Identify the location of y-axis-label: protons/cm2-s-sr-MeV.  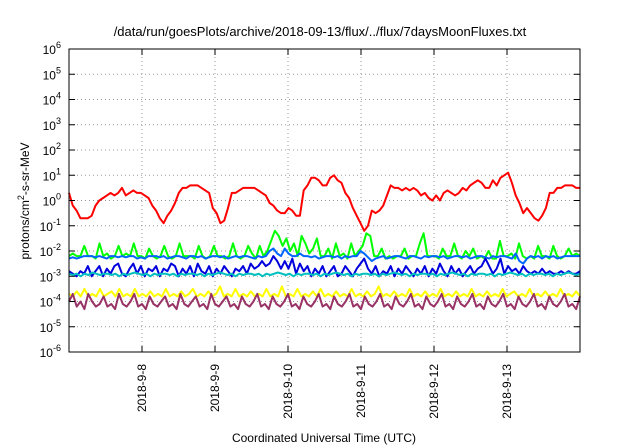
(24, 200).